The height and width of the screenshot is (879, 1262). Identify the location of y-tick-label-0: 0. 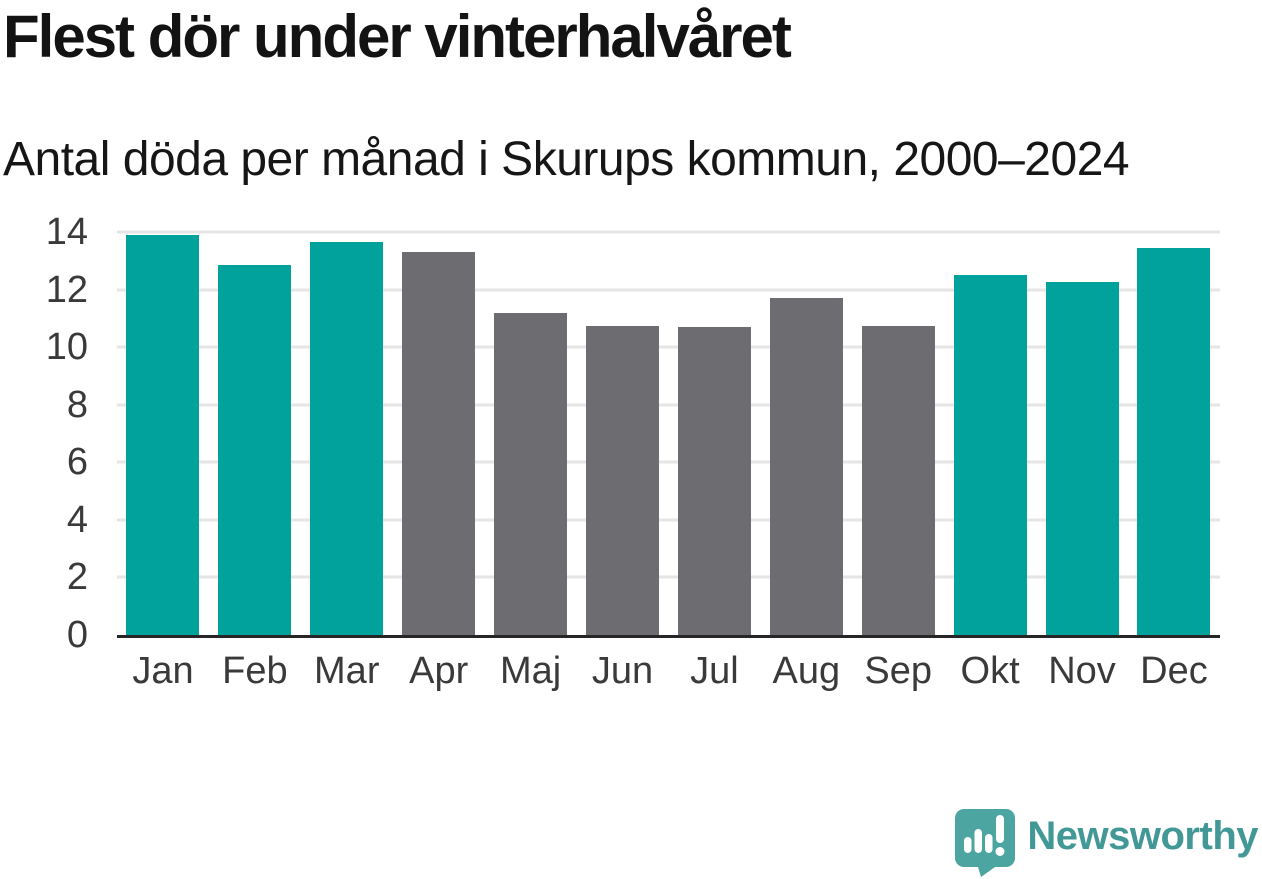
(77, 635).